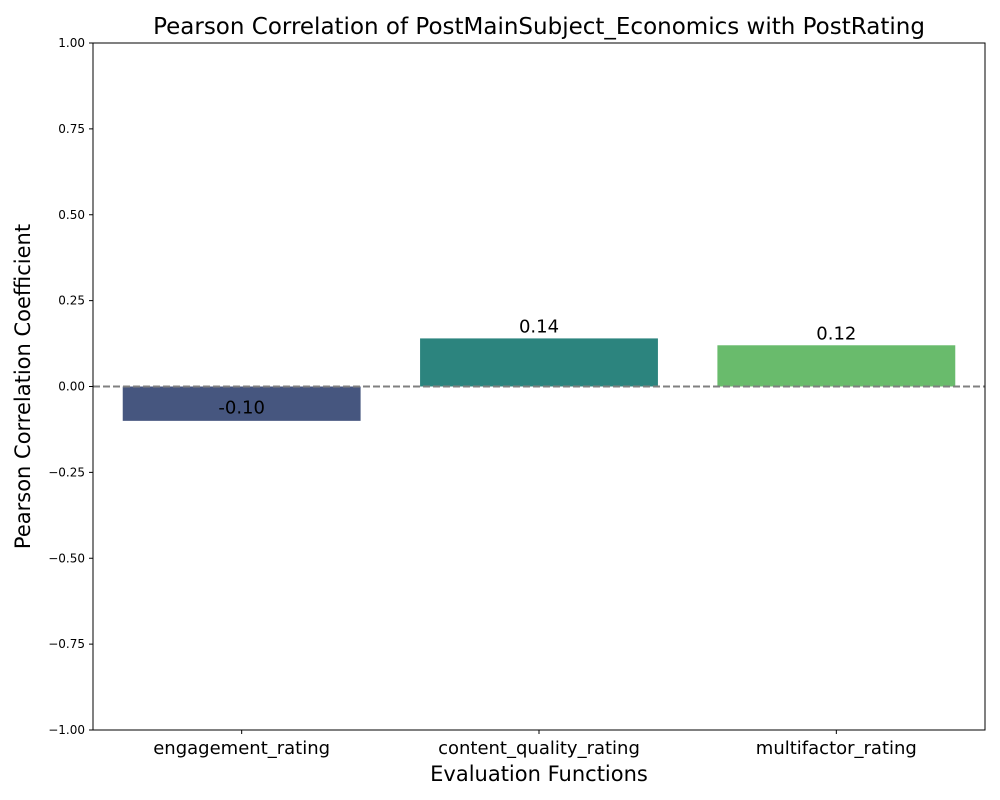 This screenshot has width=1000, height=800. What do you see at coordinates (836, 748) in the screenshot?
I see `x-tick-label: multifactor_rating` at bounding box center [836, 748].